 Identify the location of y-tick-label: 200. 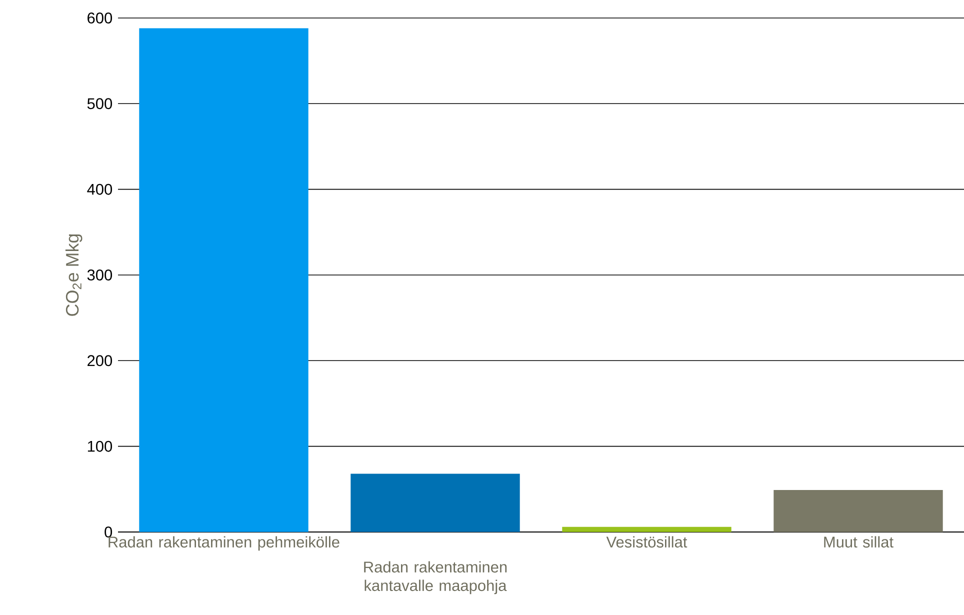
(100, 360).